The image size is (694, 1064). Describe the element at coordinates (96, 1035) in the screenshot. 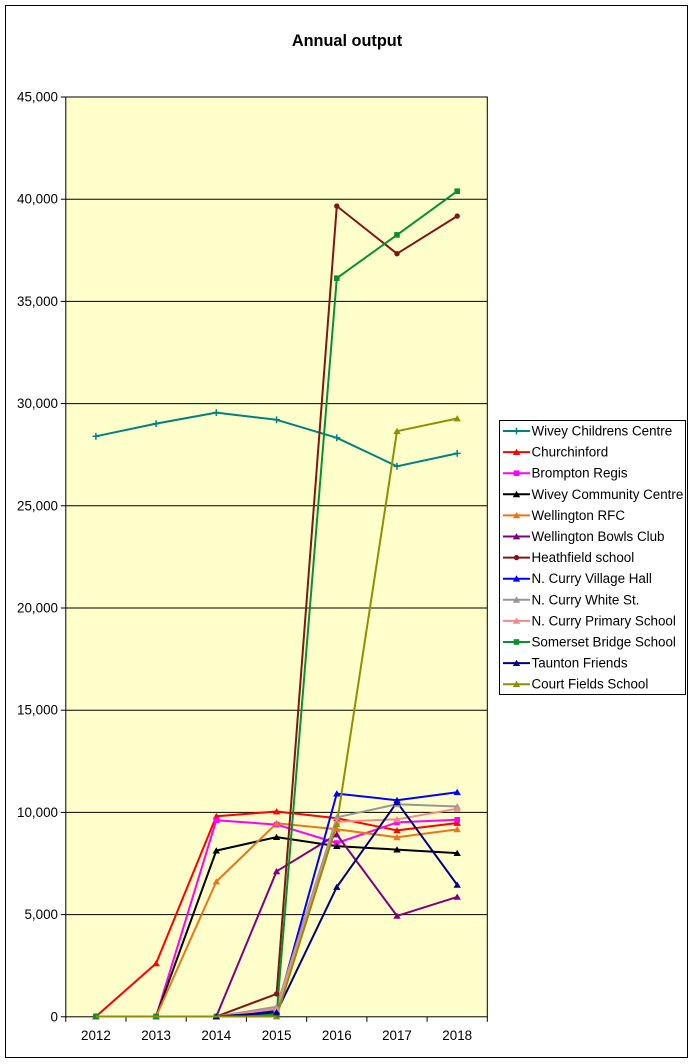

I see `svg-text: 2012` at that location.